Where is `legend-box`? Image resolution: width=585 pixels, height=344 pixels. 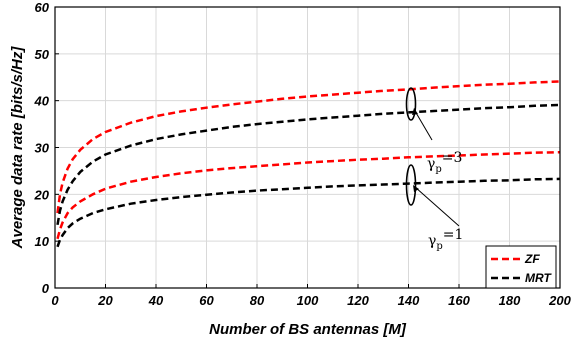 legend-box is located at coordinates (521, 267).